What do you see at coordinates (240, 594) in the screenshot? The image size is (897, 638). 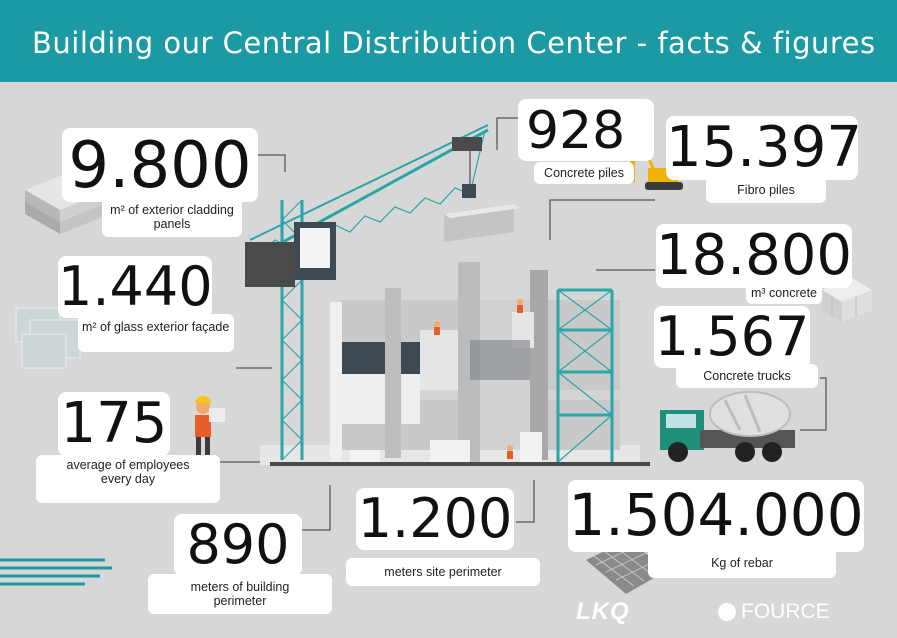 I see `fact-label-perimeter: meters of building perimeter` at bounding box center [240, 594].